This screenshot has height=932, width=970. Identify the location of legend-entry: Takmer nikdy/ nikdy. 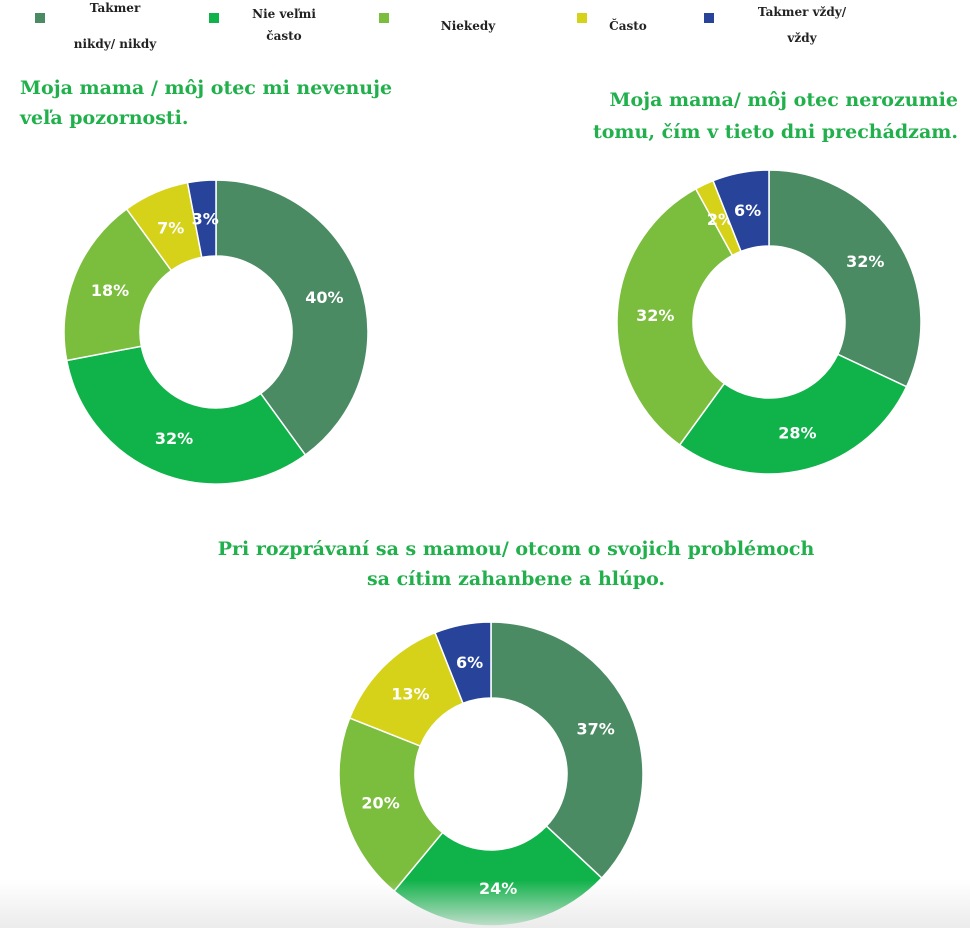
(96, 26).